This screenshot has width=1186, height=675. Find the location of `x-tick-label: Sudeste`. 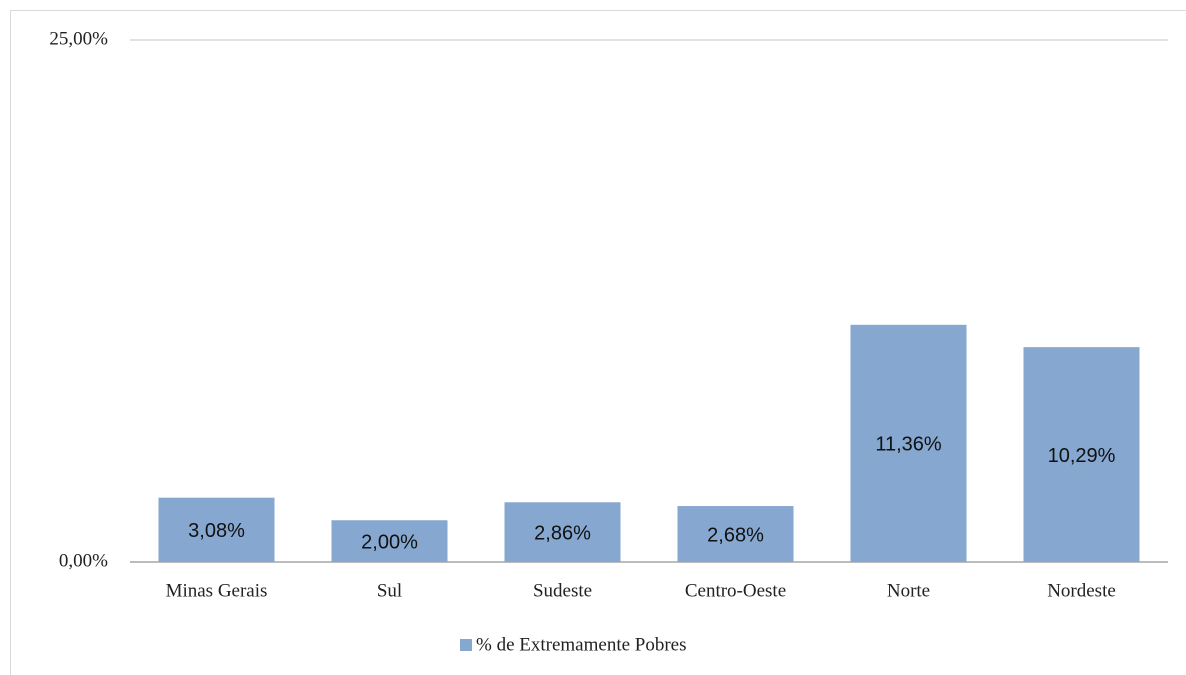

x-tick-label: Sudeste is located at coordinates (562, 590).